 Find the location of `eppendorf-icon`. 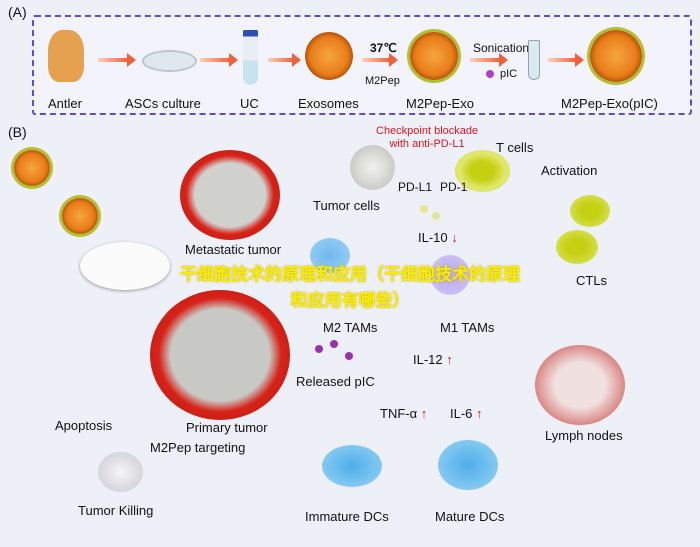

eppendorf-icon is located at coordinates (534, 60).